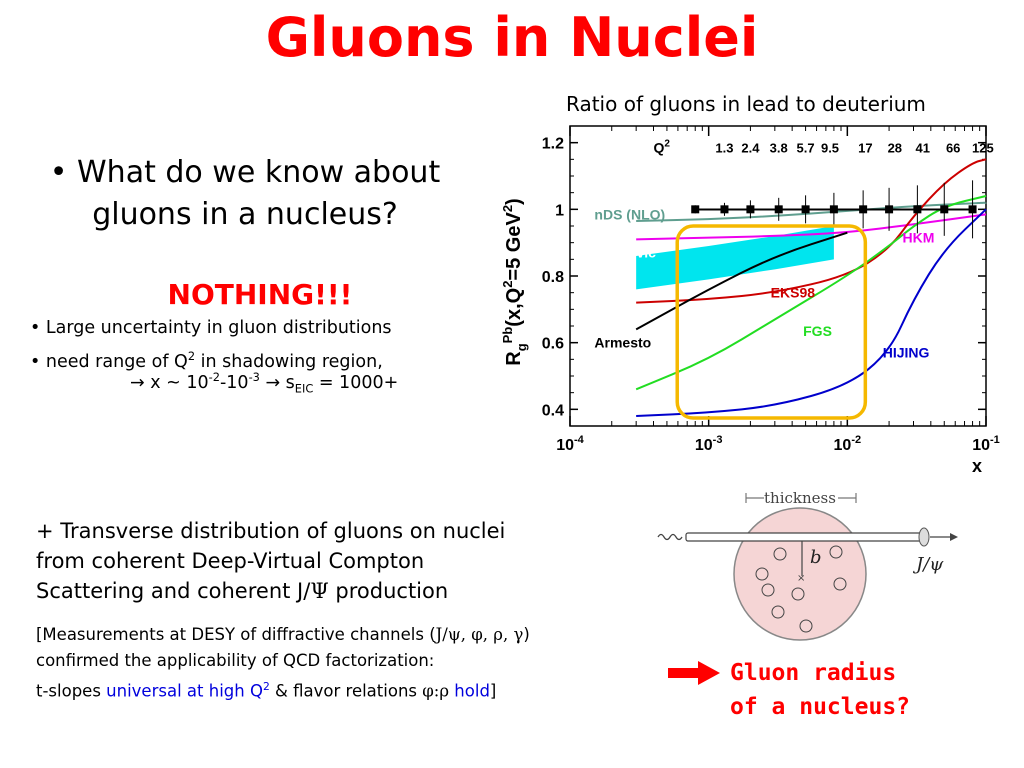 The image size is (1024, 768). What do you see at coordinates (811, 211) in the screenshot?
I see `curve-nds-nlo-` at bounding box center [811, 211].